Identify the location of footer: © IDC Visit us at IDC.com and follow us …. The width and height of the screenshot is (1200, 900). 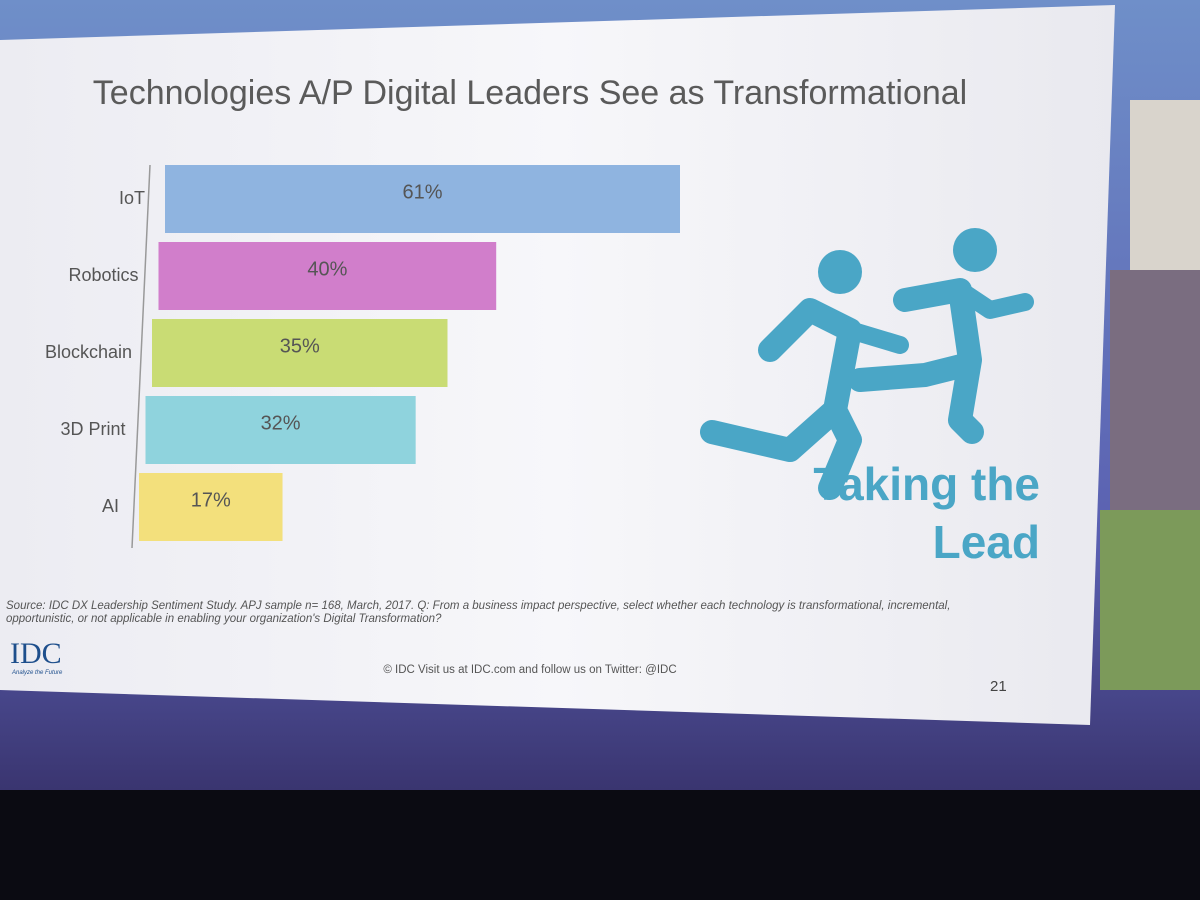
(530, 670).